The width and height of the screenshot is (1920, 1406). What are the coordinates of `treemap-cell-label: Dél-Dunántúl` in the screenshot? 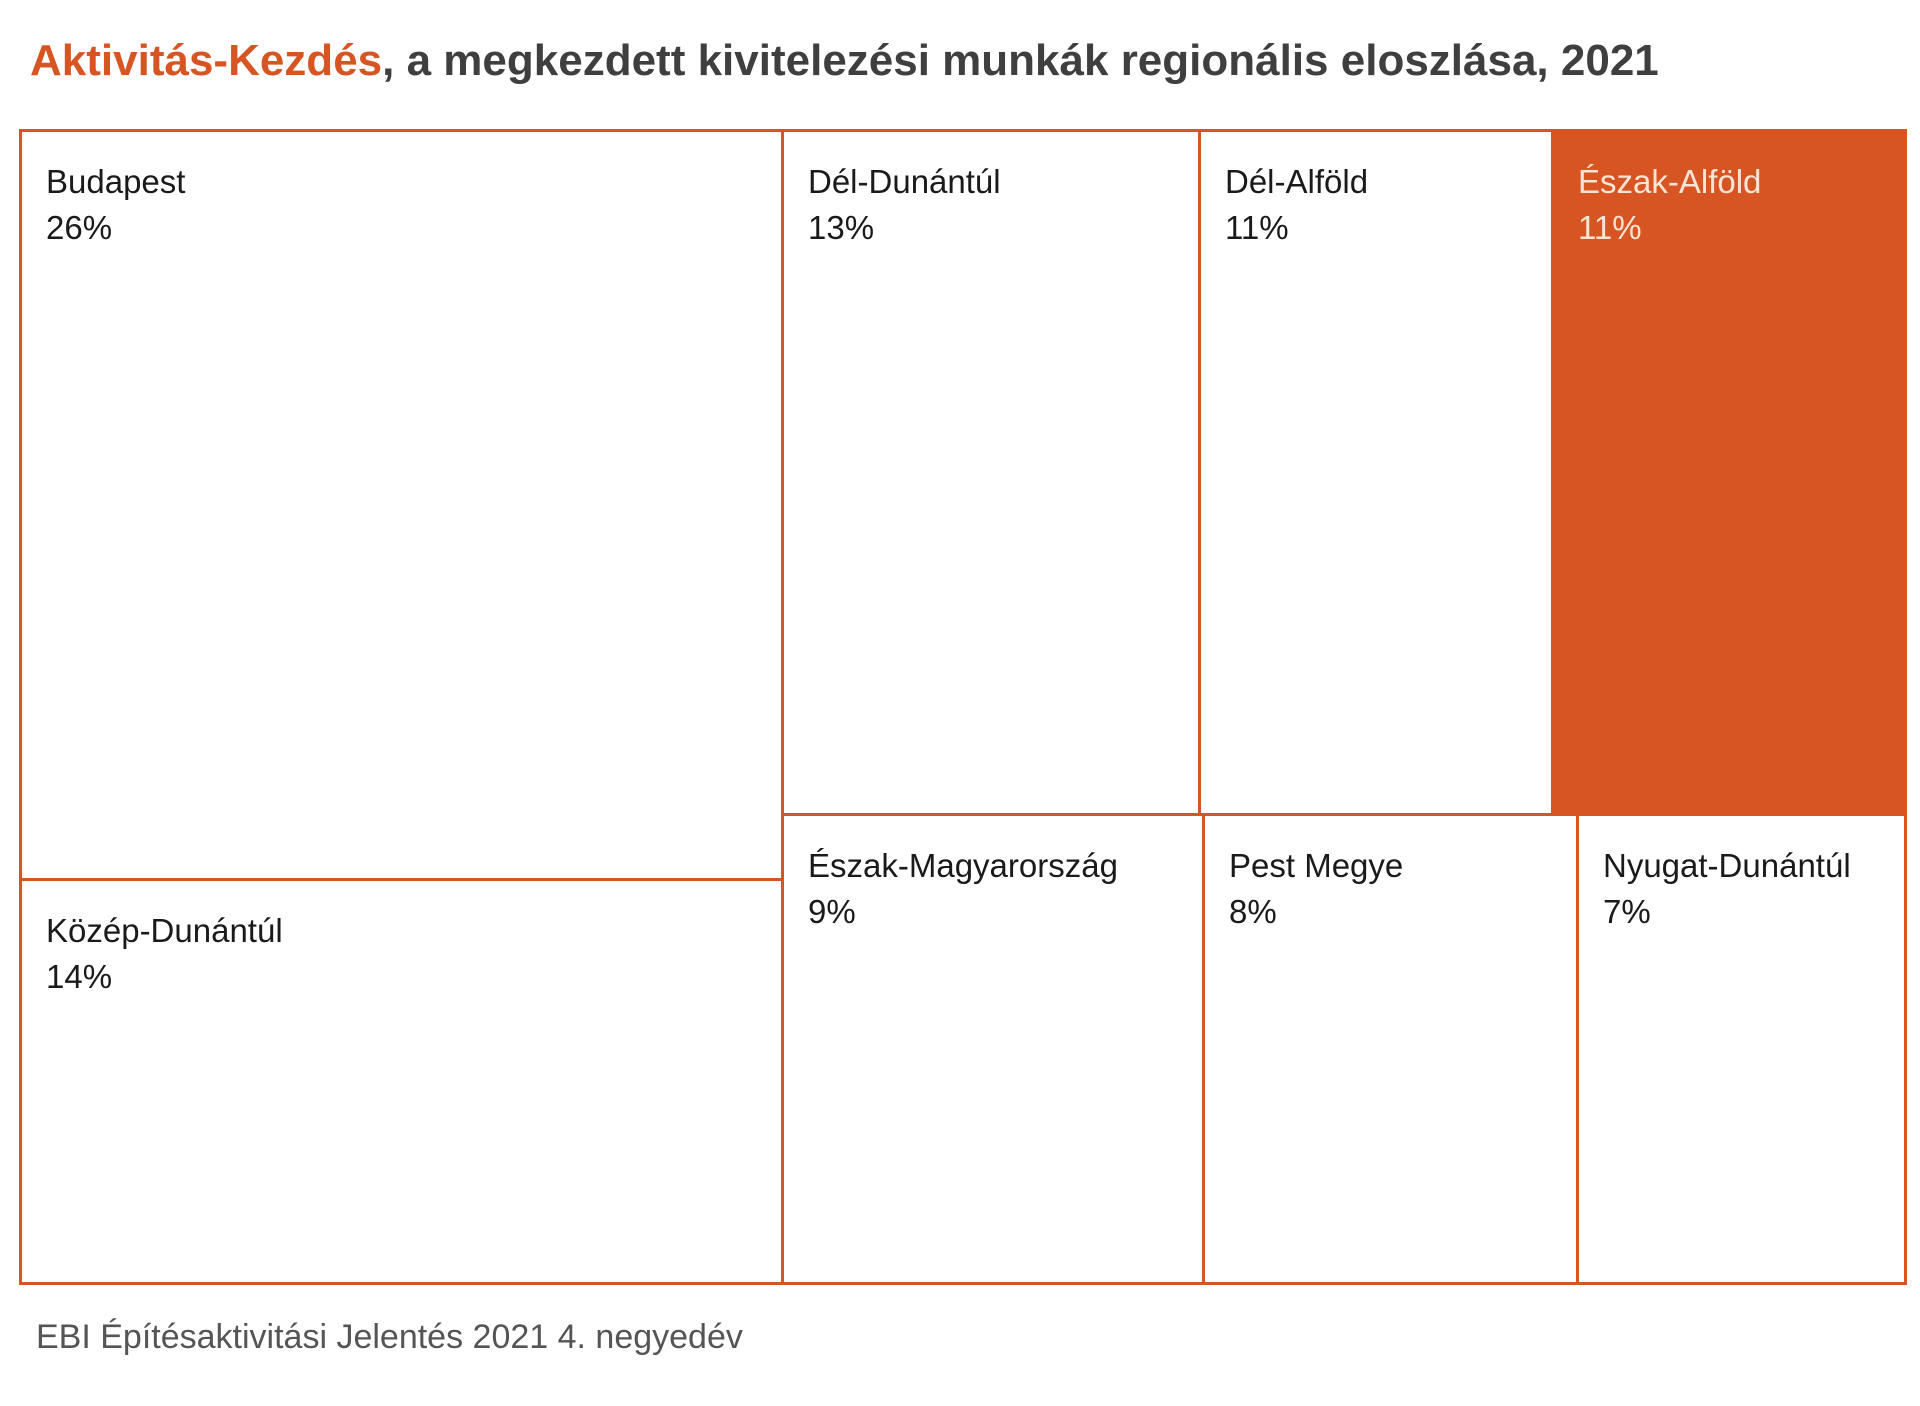 It's located at (904, 181).